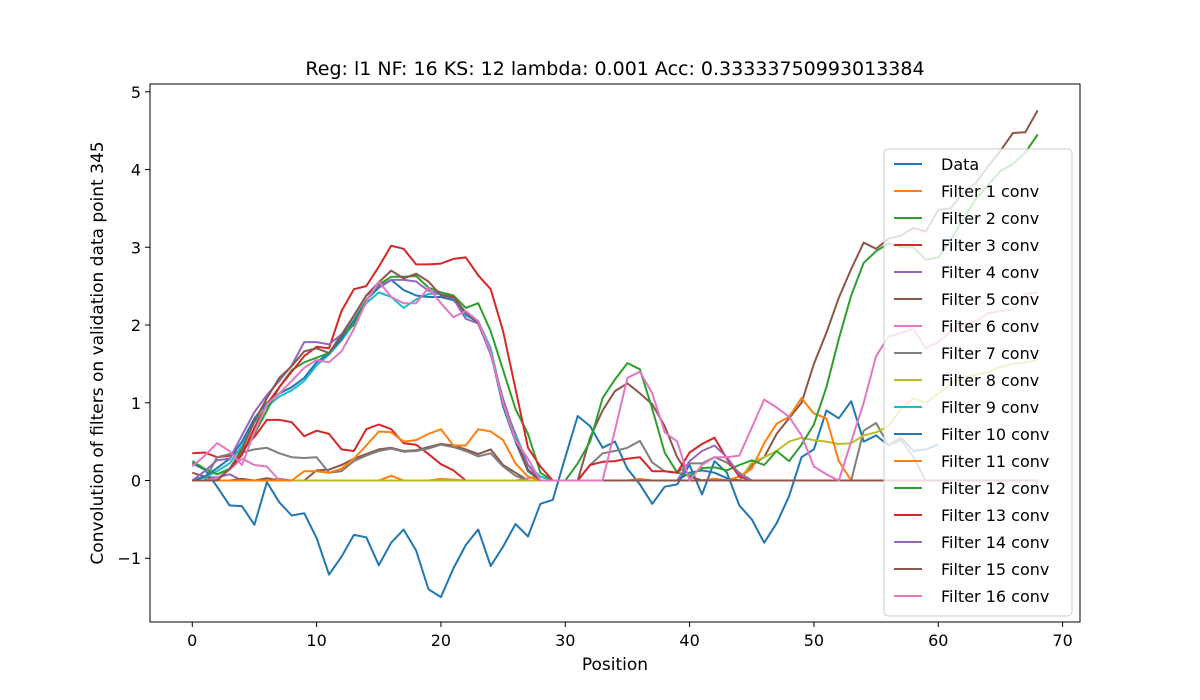 This screenshot has height=700, width=1200. I want to click on x-axis-label: Position, so click(615, 665).